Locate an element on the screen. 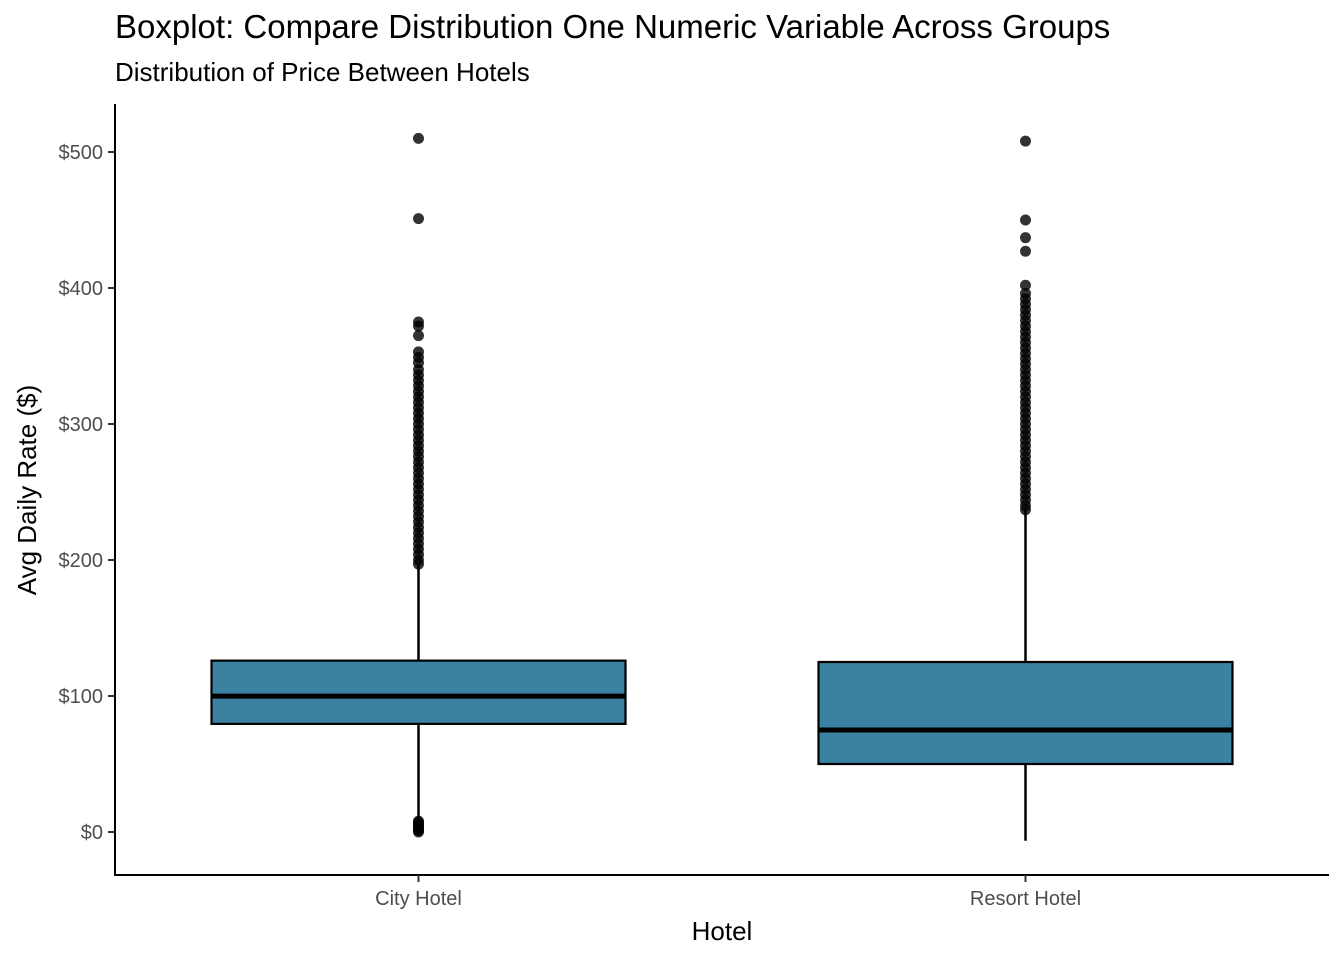 The width and height of the screenshot is (1344, 960). y-tick-label: $400 is located at coordinates (81, 289).